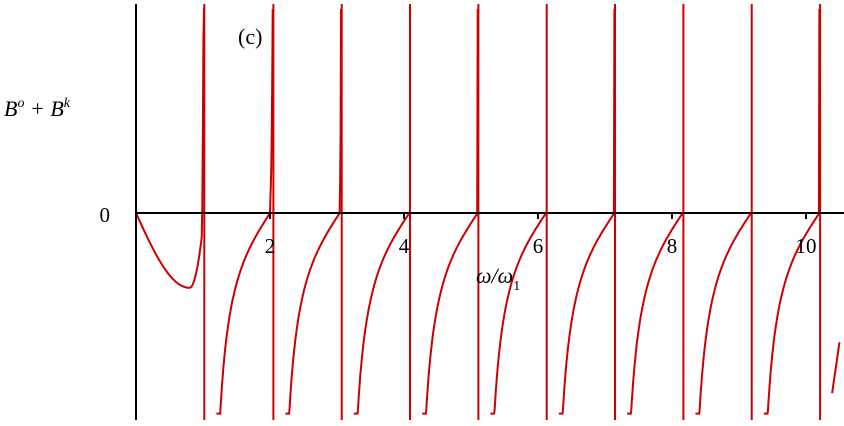 Image resolution: width=844 pixels, height=426 pixels. I want to click on x-tick-label-2: 2, so click(270, 246).